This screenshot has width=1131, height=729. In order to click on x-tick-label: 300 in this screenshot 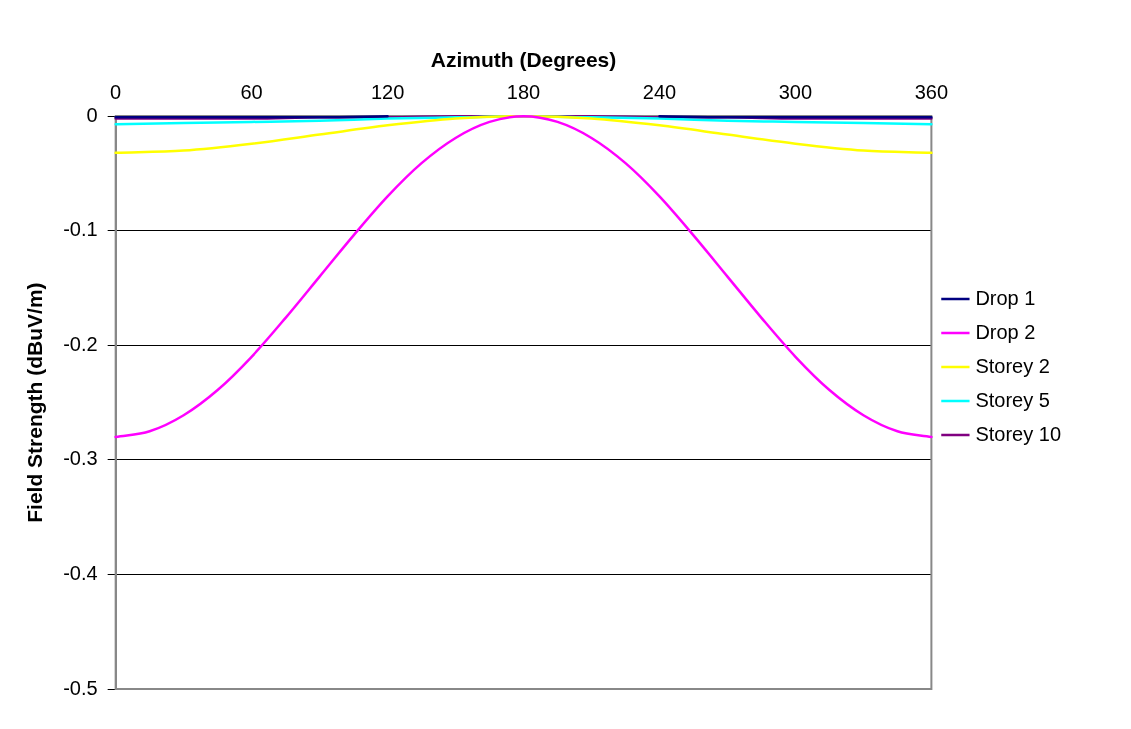, I will do `click(795, 91)`.